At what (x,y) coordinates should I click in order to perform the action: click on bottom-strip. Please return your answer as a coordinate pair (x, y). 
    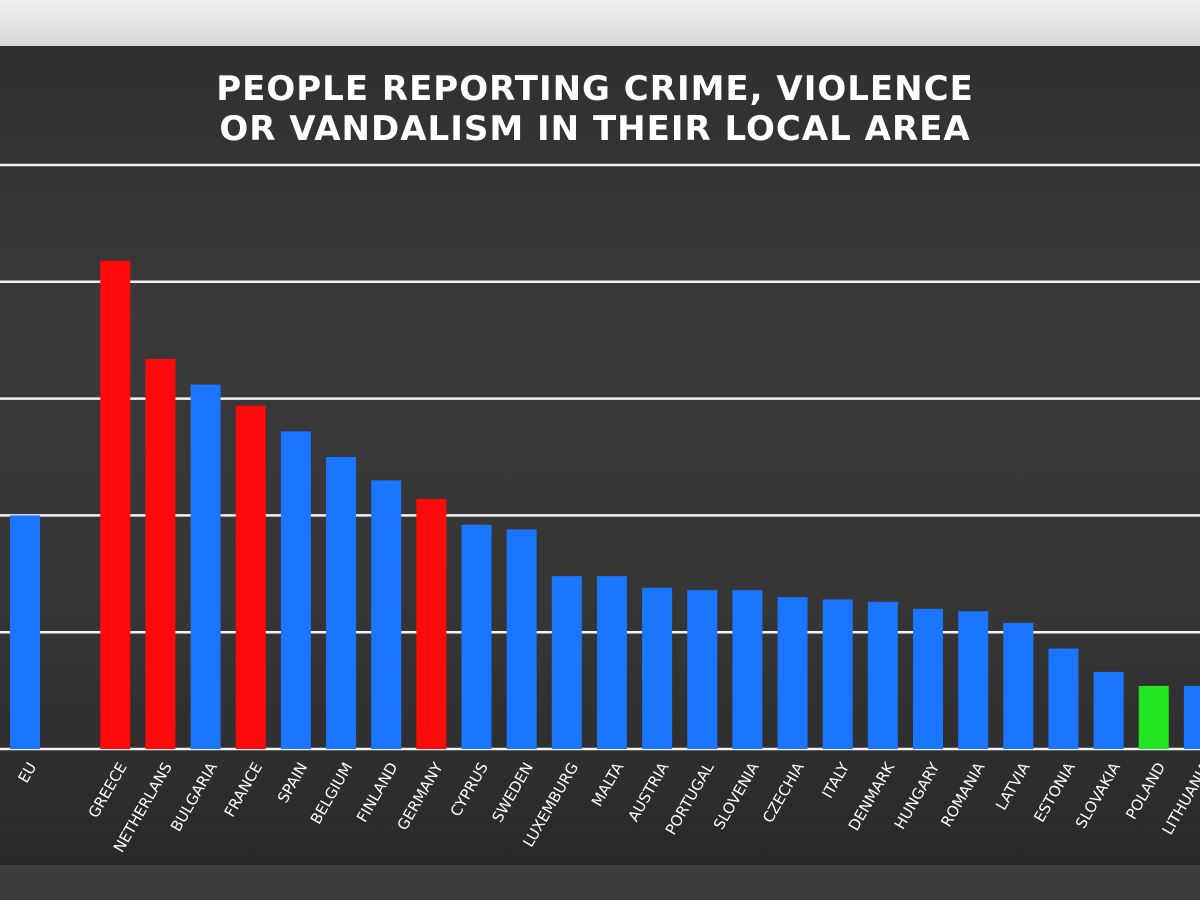
    Looking at the image, I should click on (600, 882).